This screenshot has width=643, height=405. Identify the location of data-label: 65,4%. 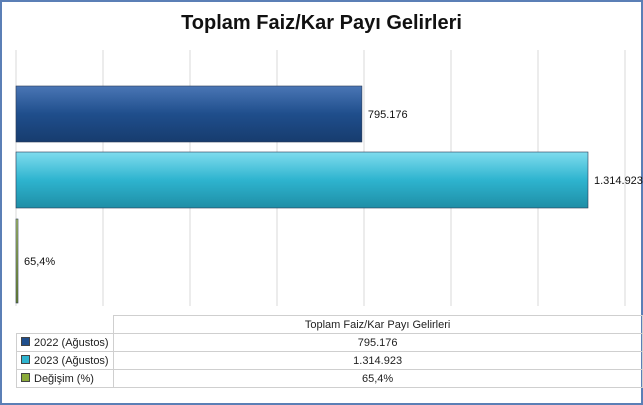
(39, 262).